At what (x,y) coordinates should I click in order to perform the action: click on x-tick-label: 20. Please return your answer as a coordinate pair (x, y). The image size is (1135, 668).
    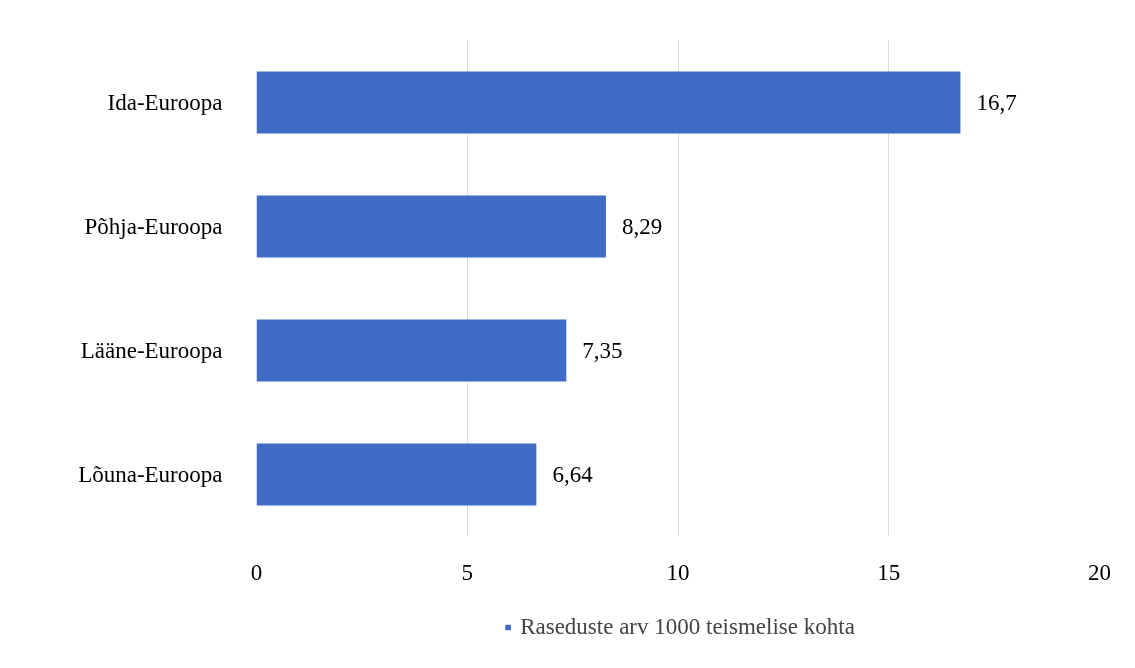
    Looking at the image, I should click on (1099, 572).